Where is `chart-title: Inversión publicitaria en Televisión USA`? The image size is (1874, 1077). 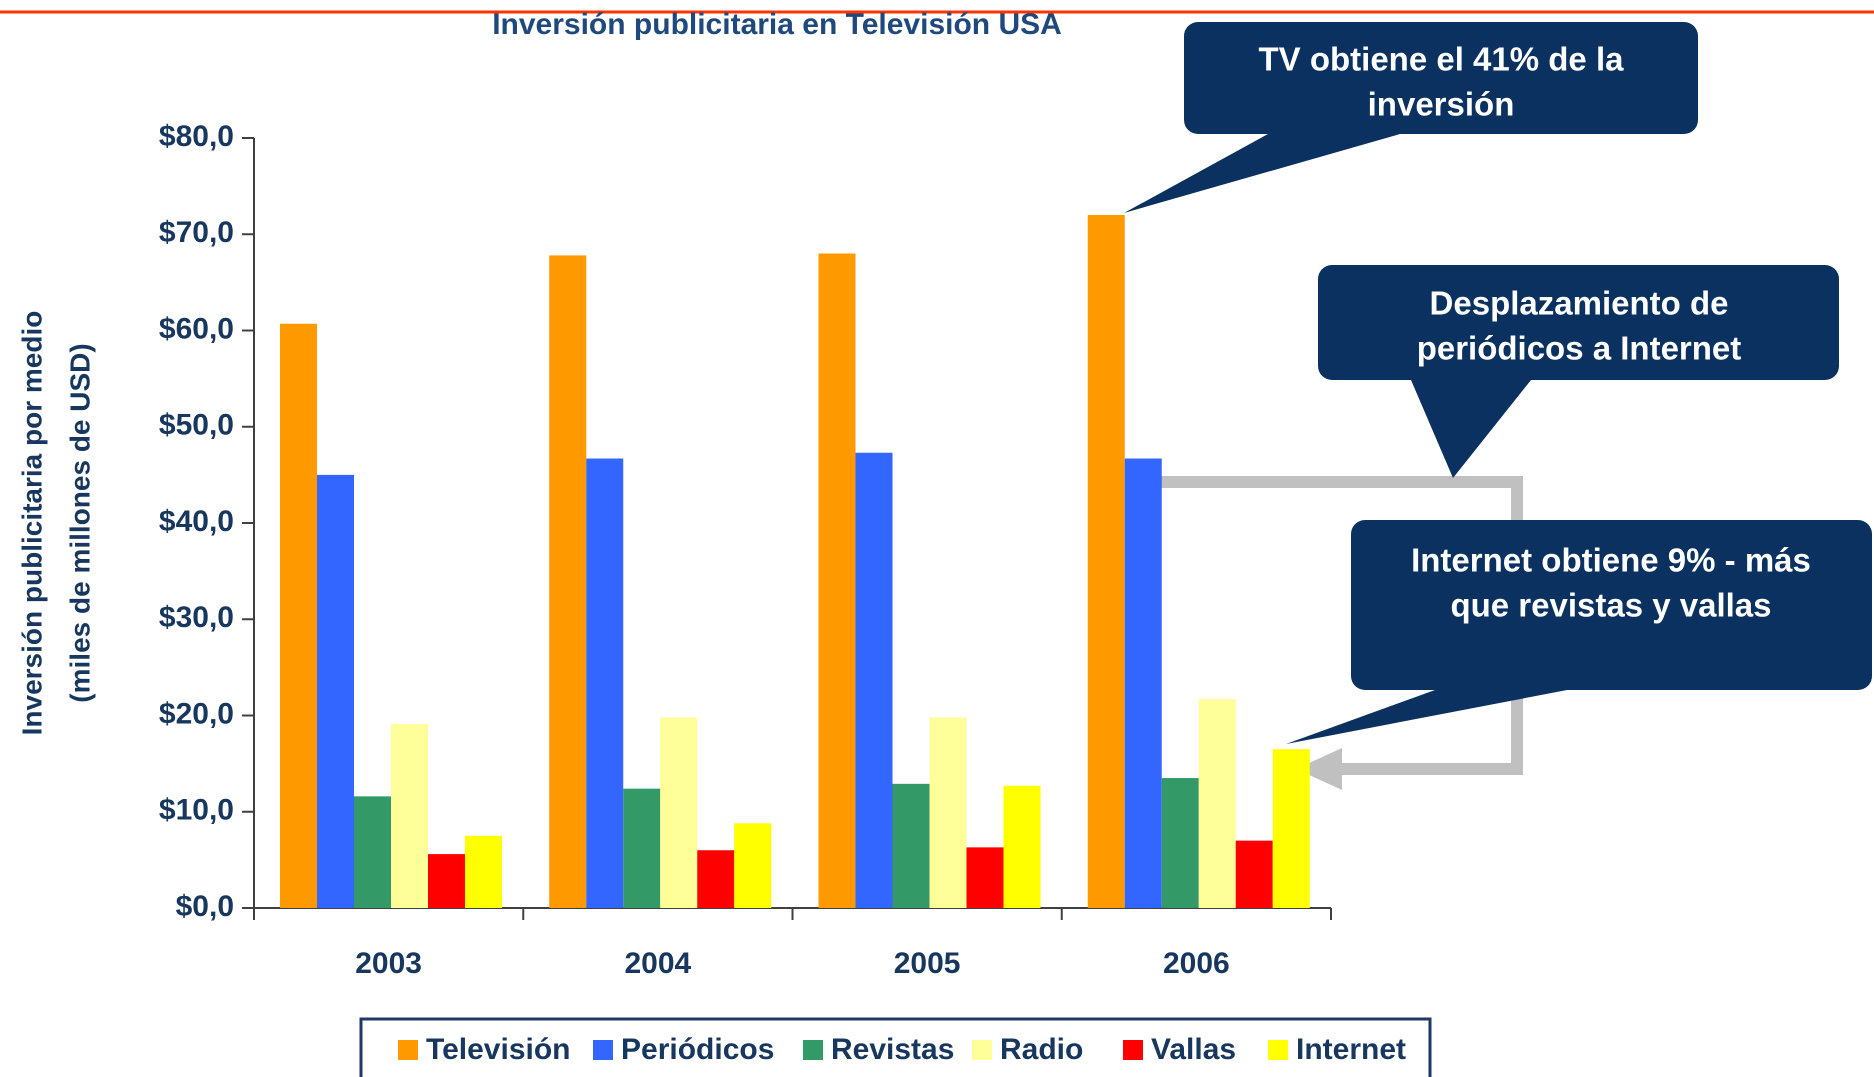 chart-title: Inversión publicitaria en Televisión USA is located at coordinates (777, 24).